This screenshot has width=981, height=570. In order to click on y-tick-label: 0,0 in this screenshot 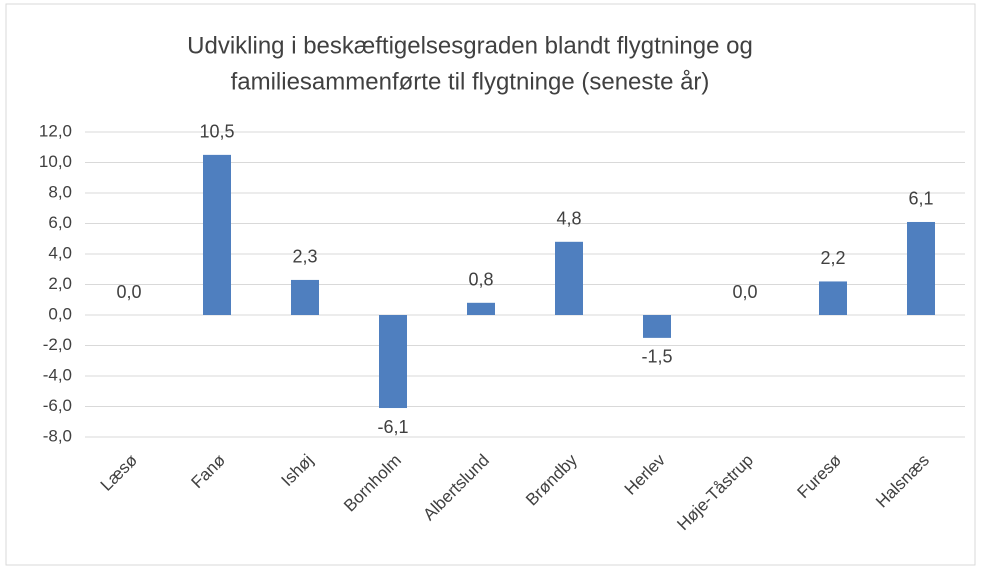, I will do `click(60, 313)`.